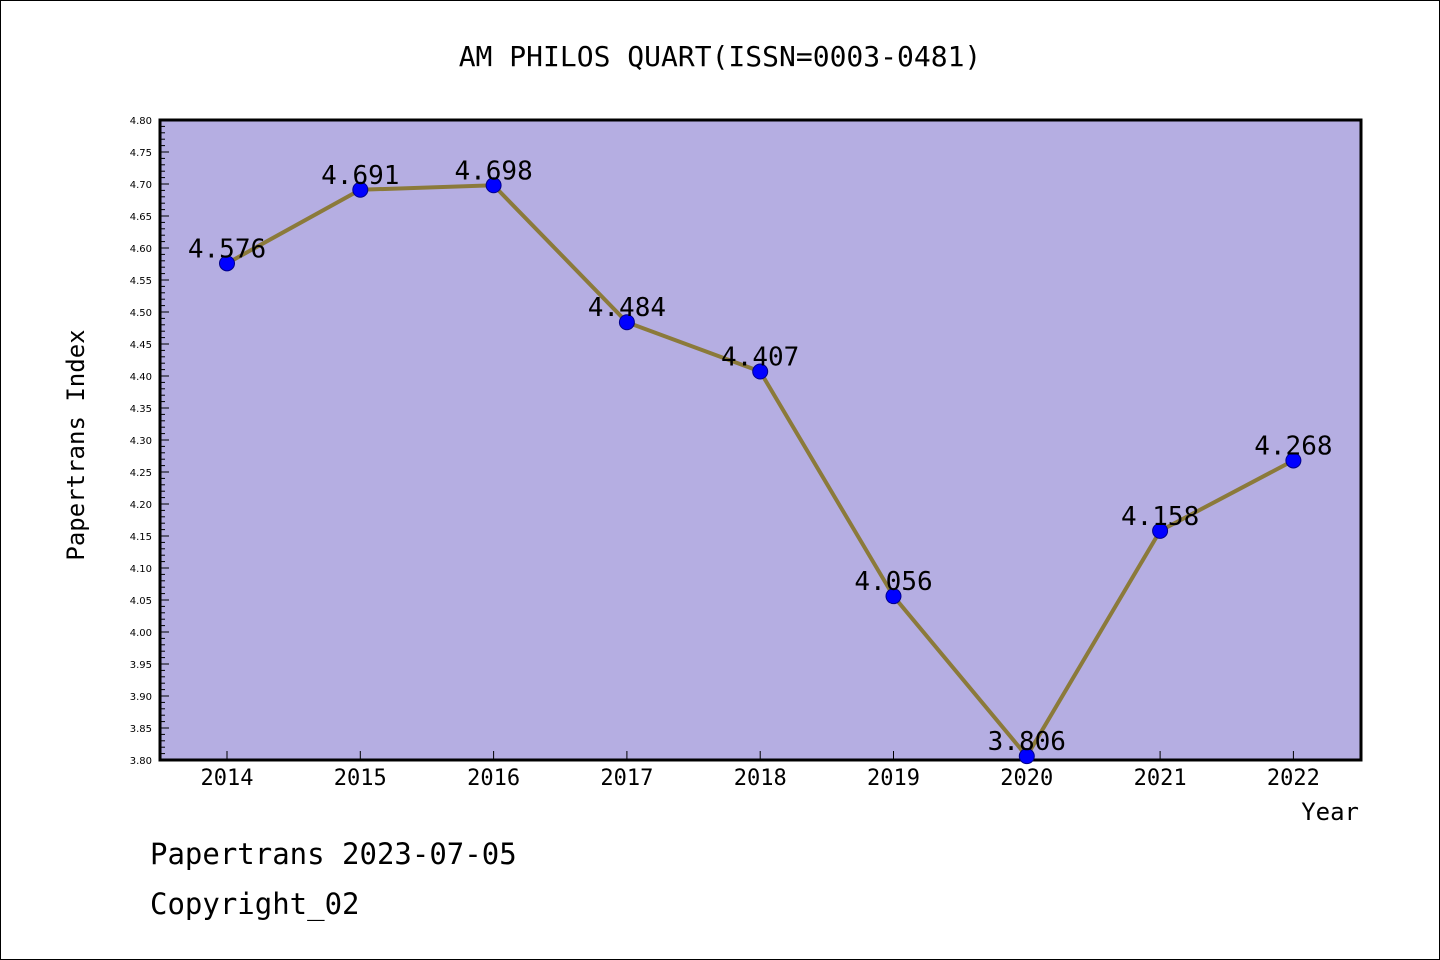 The height and width of the screenshot is (960, 1440). Describe the element at coordinates (360, 778) in the screenshot. I see `x-tick-label: 2015` at that location.